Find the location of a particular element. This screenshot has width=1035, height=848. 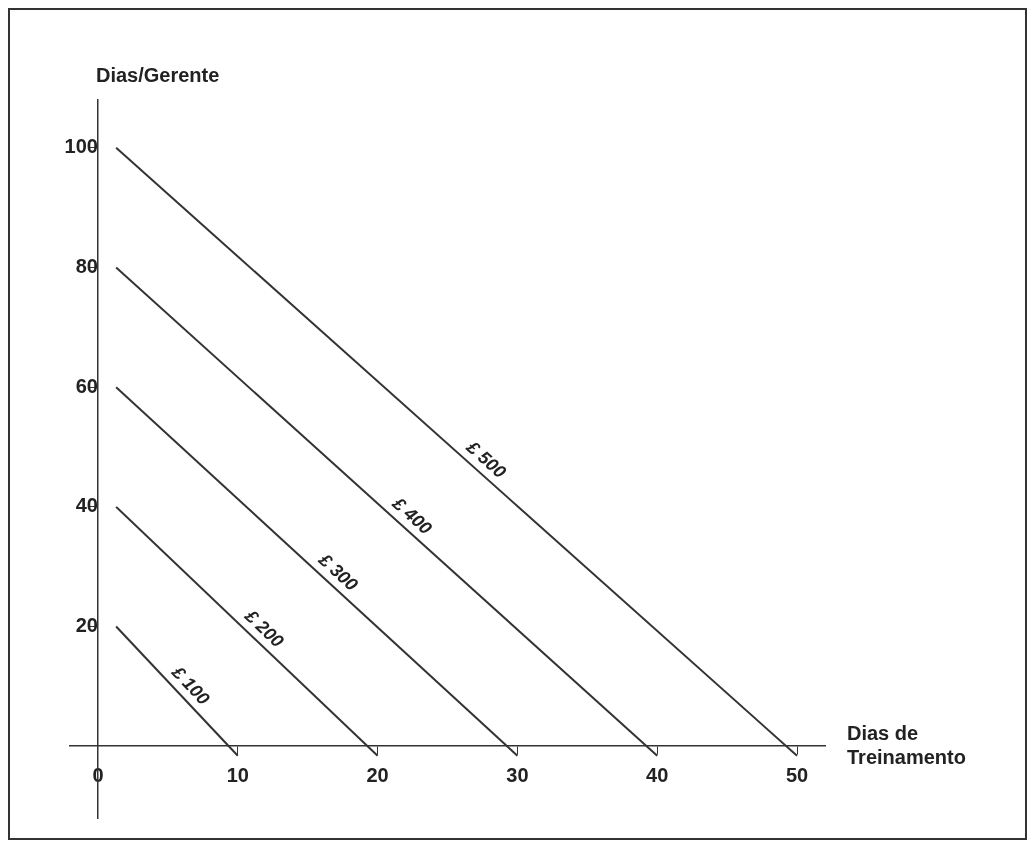

x-tick-label: 50 is located at coordinates (797, 774).